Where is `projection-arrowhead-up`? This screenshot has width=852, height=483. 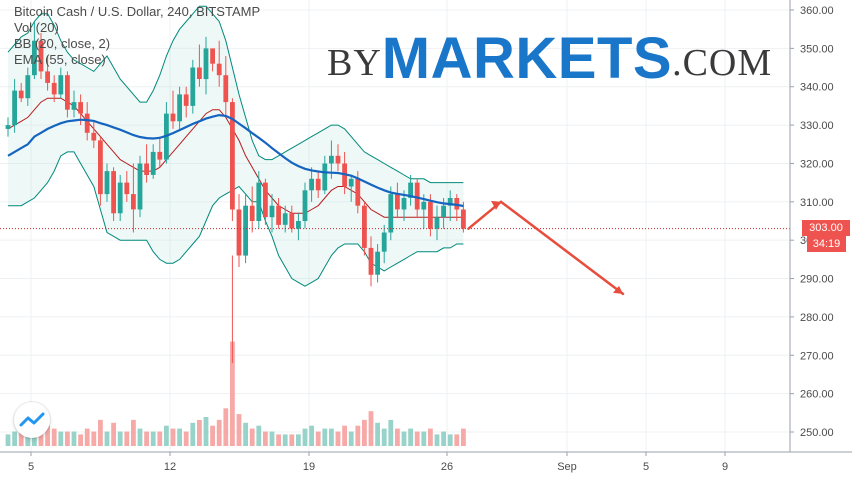 projection-arrowhead-up is located at coordinates (496, 205).